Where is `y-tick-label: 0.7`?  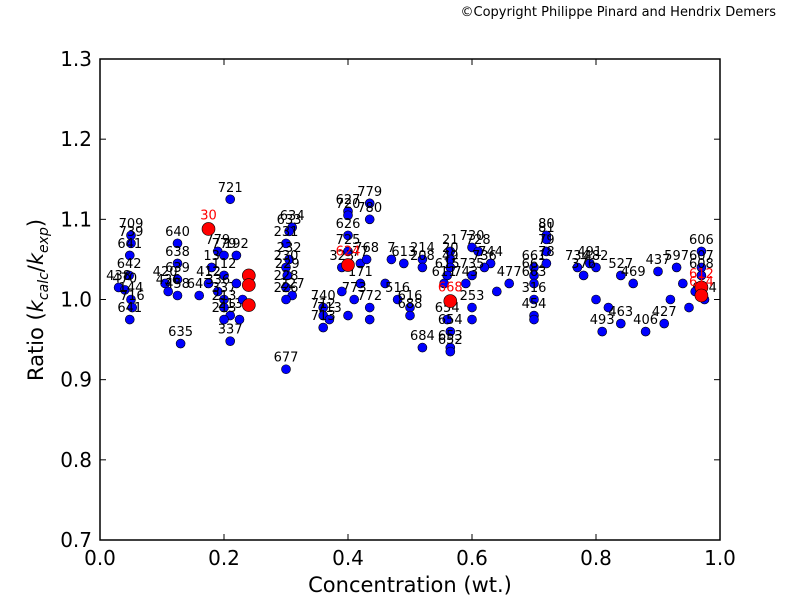
y-tick-label: 0.7 is located at coordinates (76, 540).